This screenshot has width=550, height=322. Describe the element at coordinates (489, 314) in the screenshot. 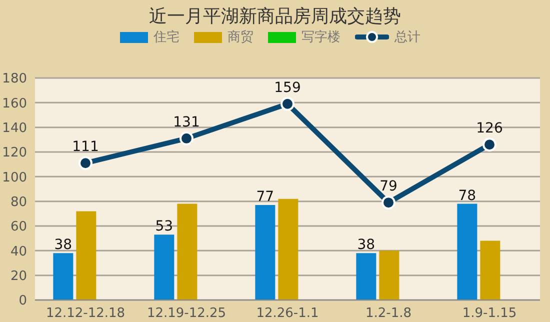

I see `x-tick-label: 1.9-1.15` at that location.